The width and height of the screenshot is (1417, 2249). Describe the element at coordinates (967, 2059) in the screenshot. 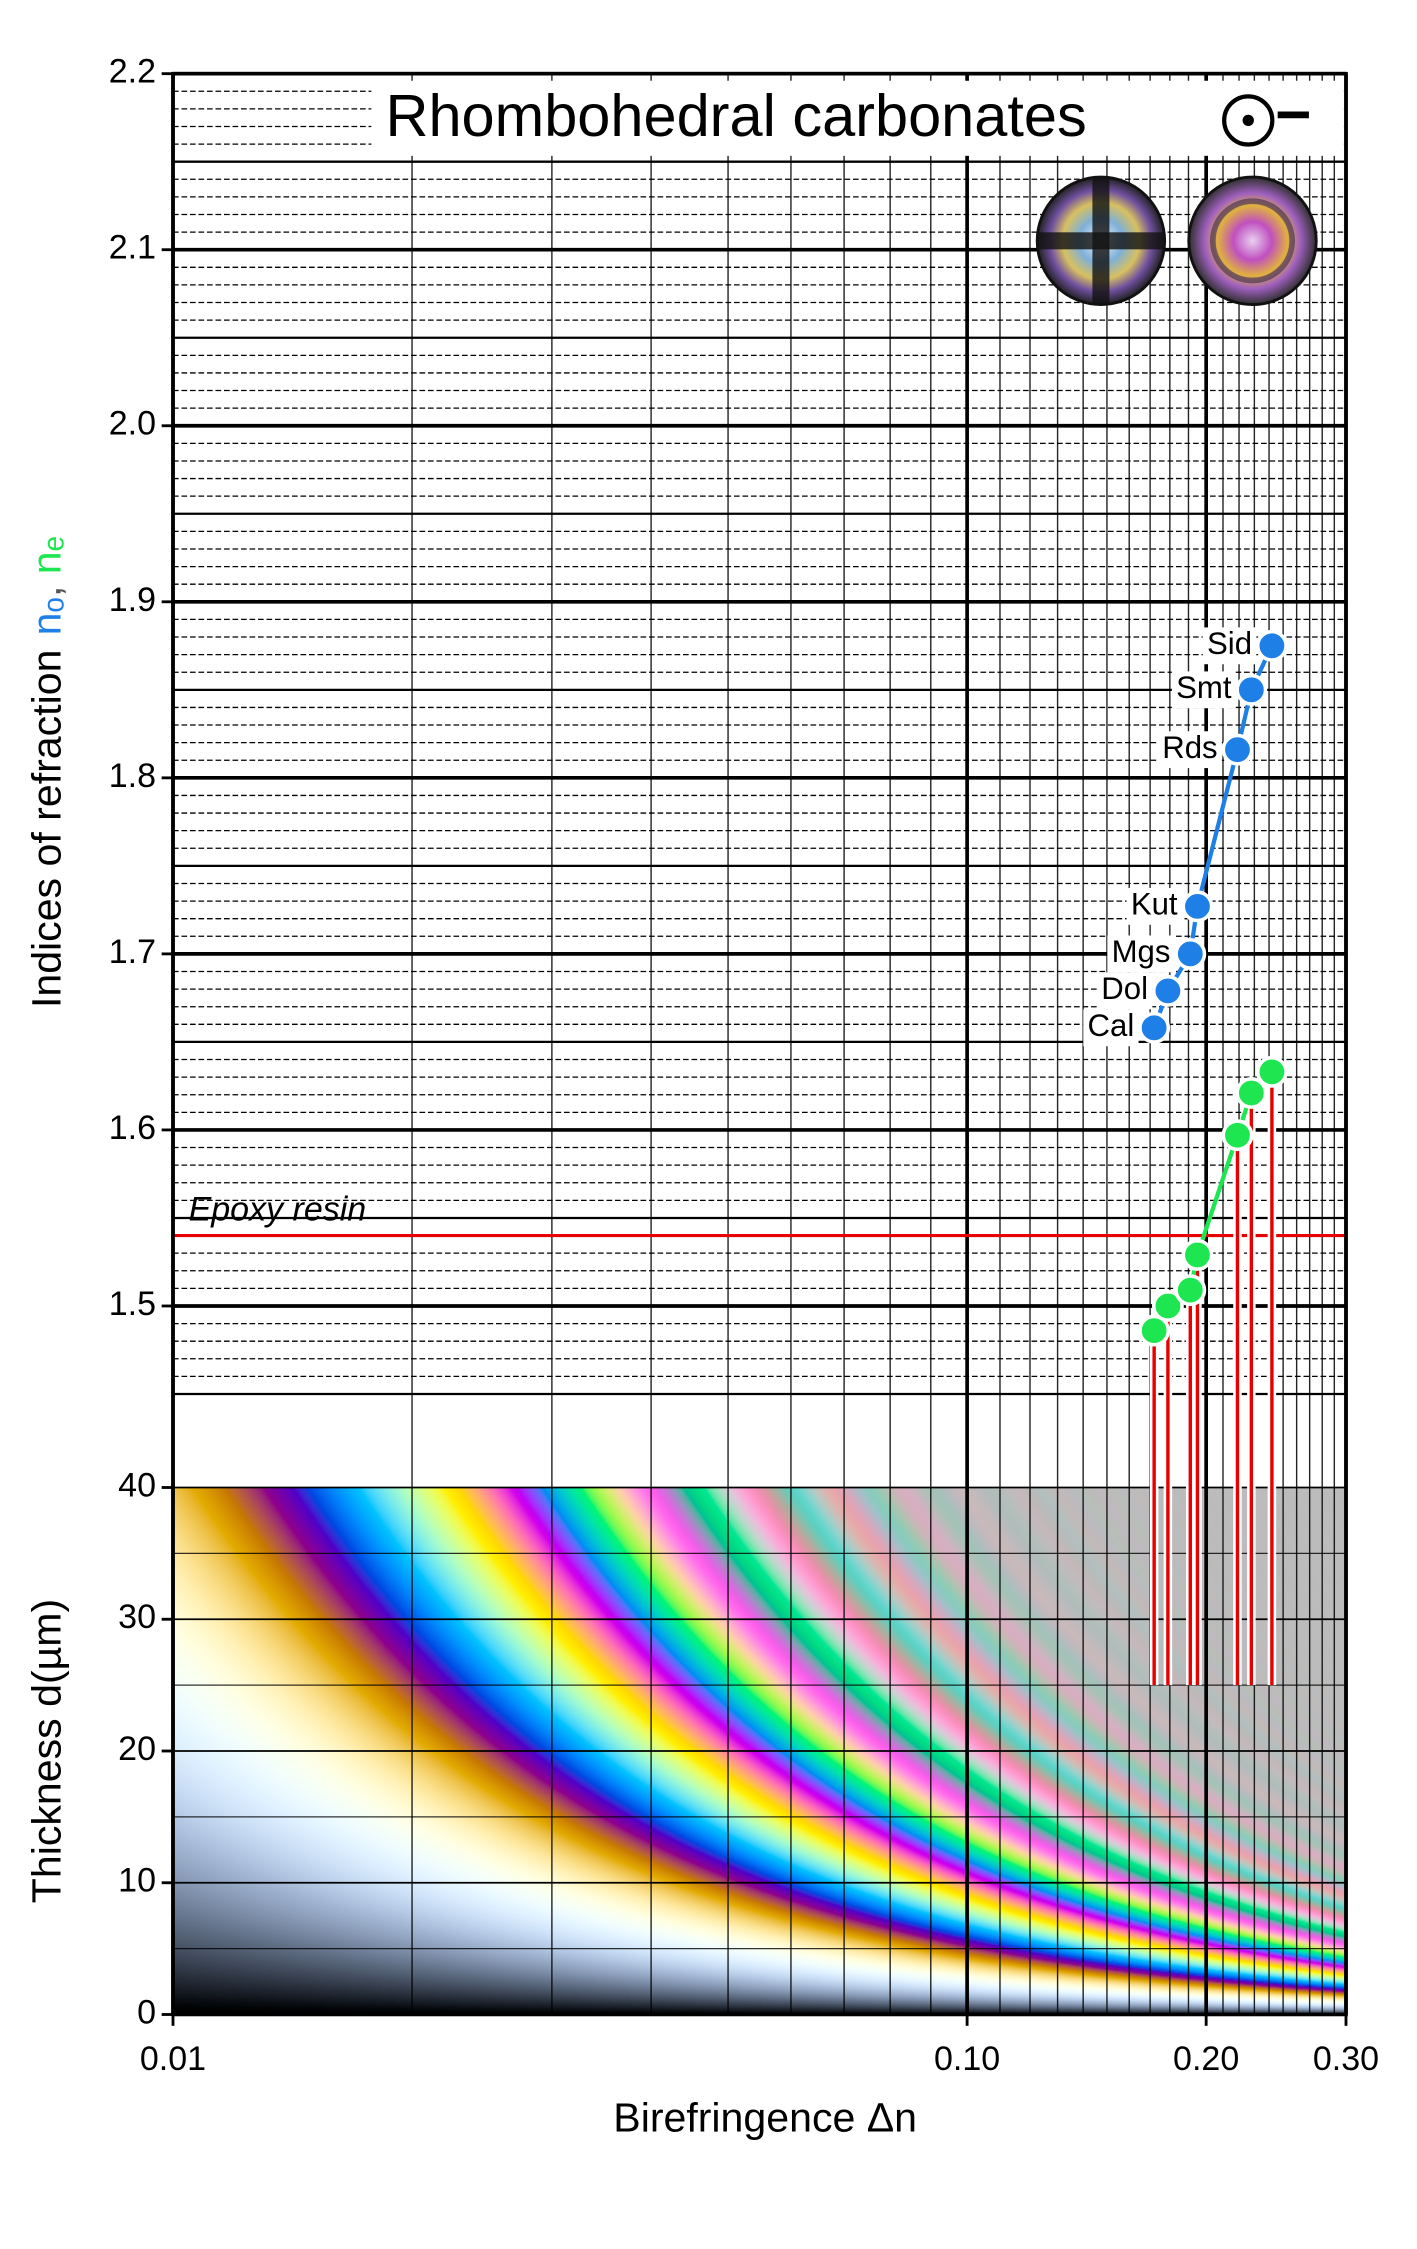

I see `x-tick-label: 0.10` at that location.